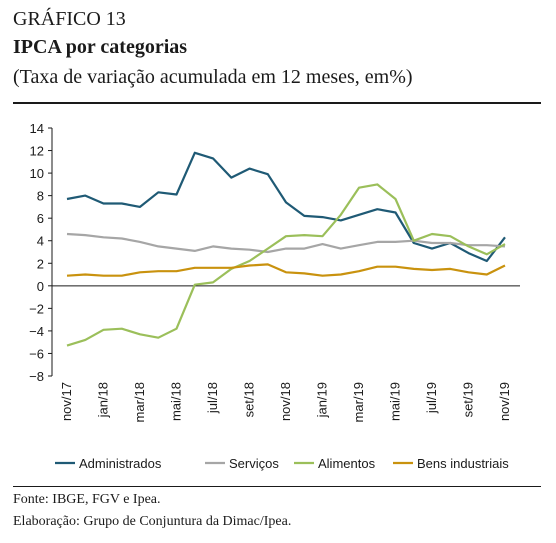  Describe the element at coordinates (285, 401) in the screenshot. I see `x-tick-label: nov/18` at that location.